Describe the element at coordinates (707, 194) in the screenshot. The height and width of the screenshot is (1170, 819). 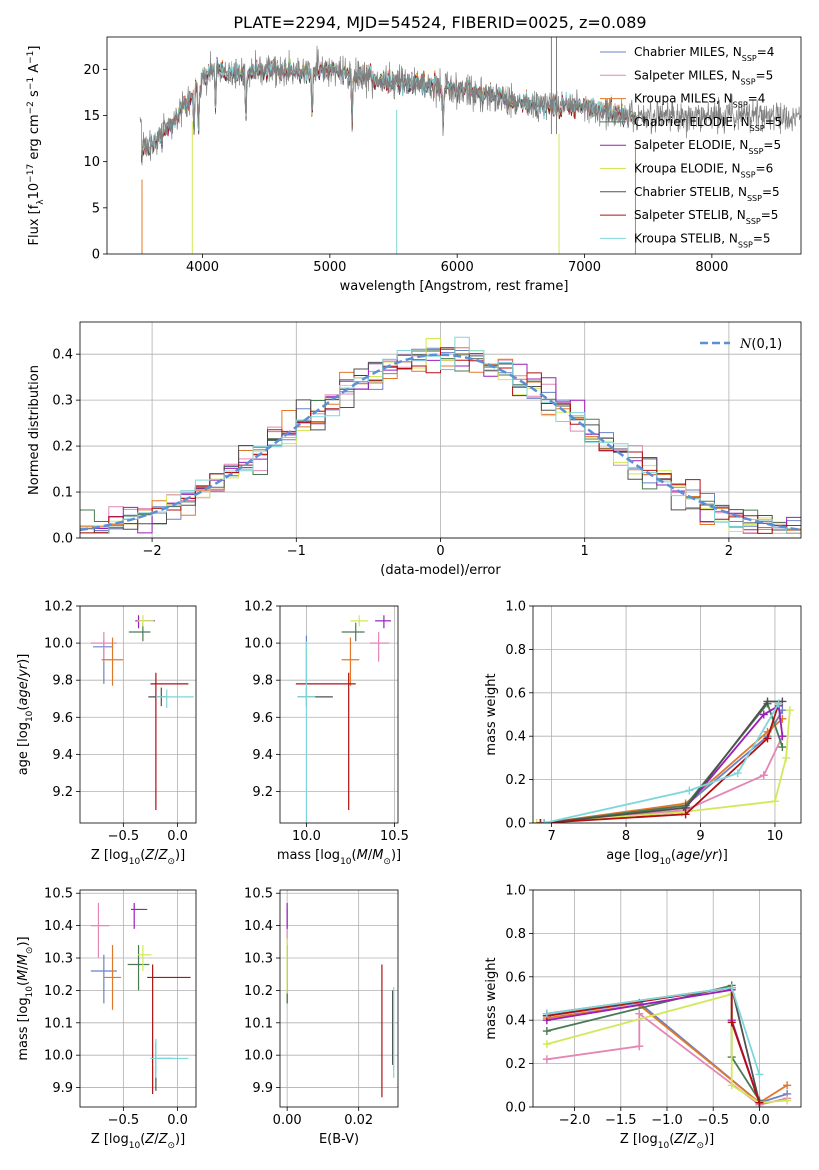
I see `legend-entry: Chabrier STELIB, NSSP=5` at that location.